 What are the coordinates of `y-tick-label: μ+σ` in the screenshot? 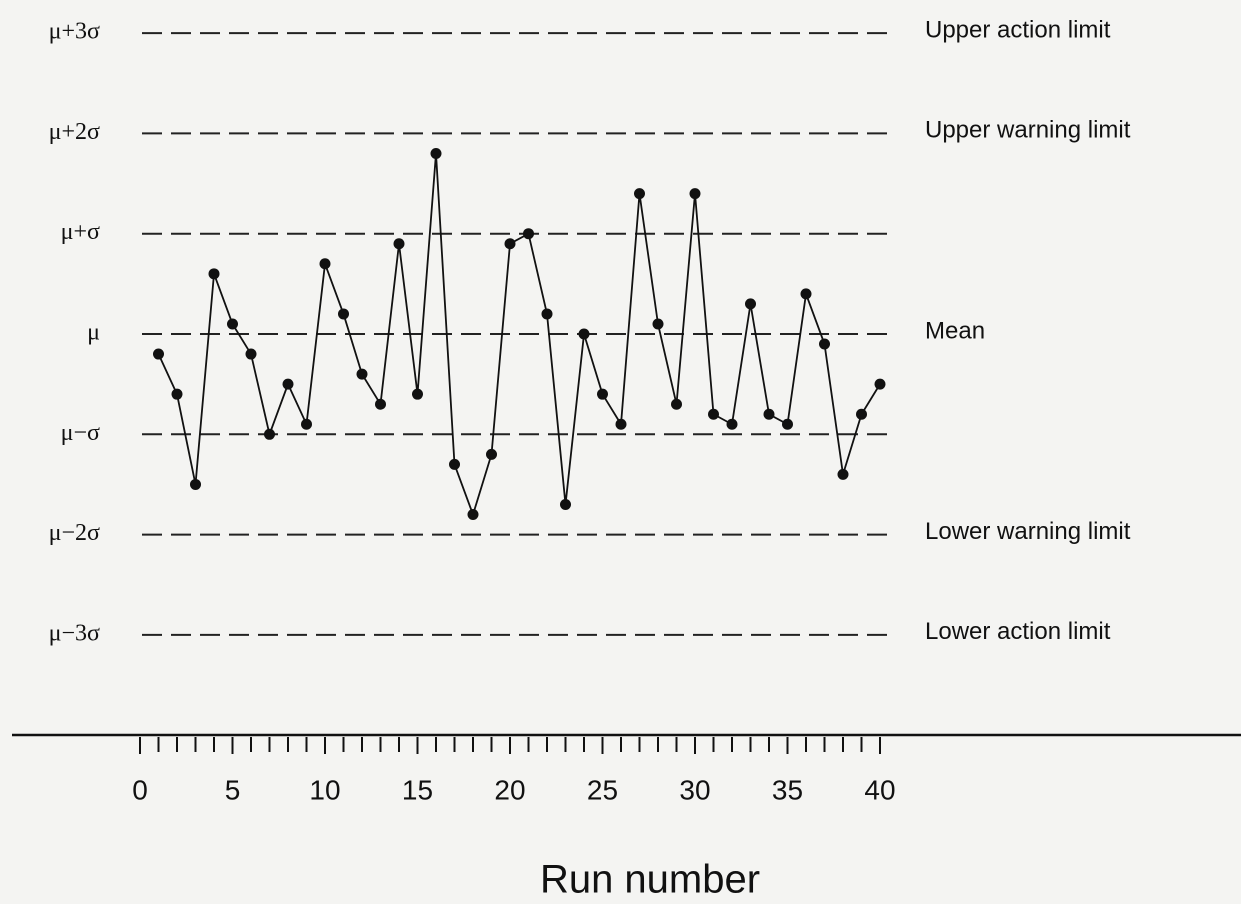 It's located at (80, 232).